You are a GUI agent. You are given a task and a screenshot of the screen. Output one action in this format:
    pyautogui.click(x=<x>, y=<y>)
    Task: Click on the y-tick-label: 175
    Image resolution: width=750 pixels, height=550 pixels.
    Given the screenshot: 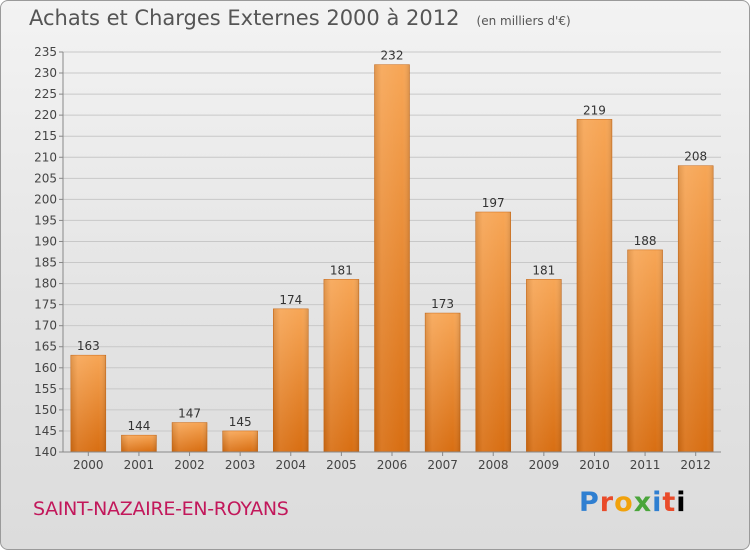 What is the action you would take?
    pyautogui.click(x=45, y=305)
    